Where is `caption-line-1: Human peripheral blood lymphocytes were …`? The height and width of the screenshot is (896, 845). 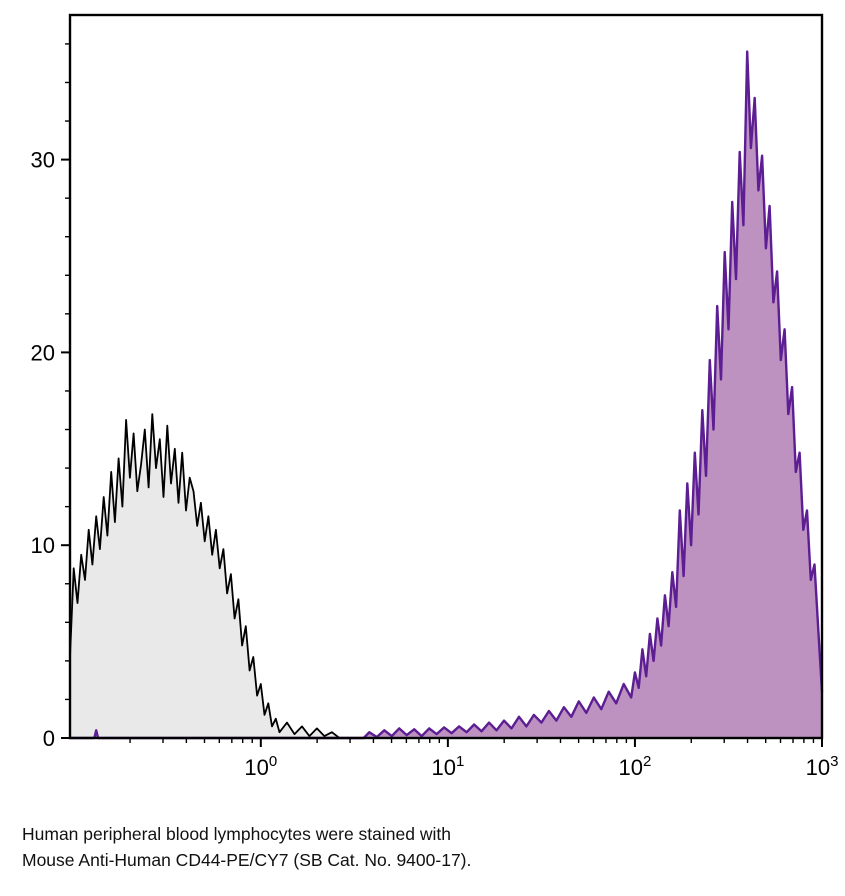 caption-line-1: Human peripheral blood lymphocytes were … is located at coordinates (236, 834).